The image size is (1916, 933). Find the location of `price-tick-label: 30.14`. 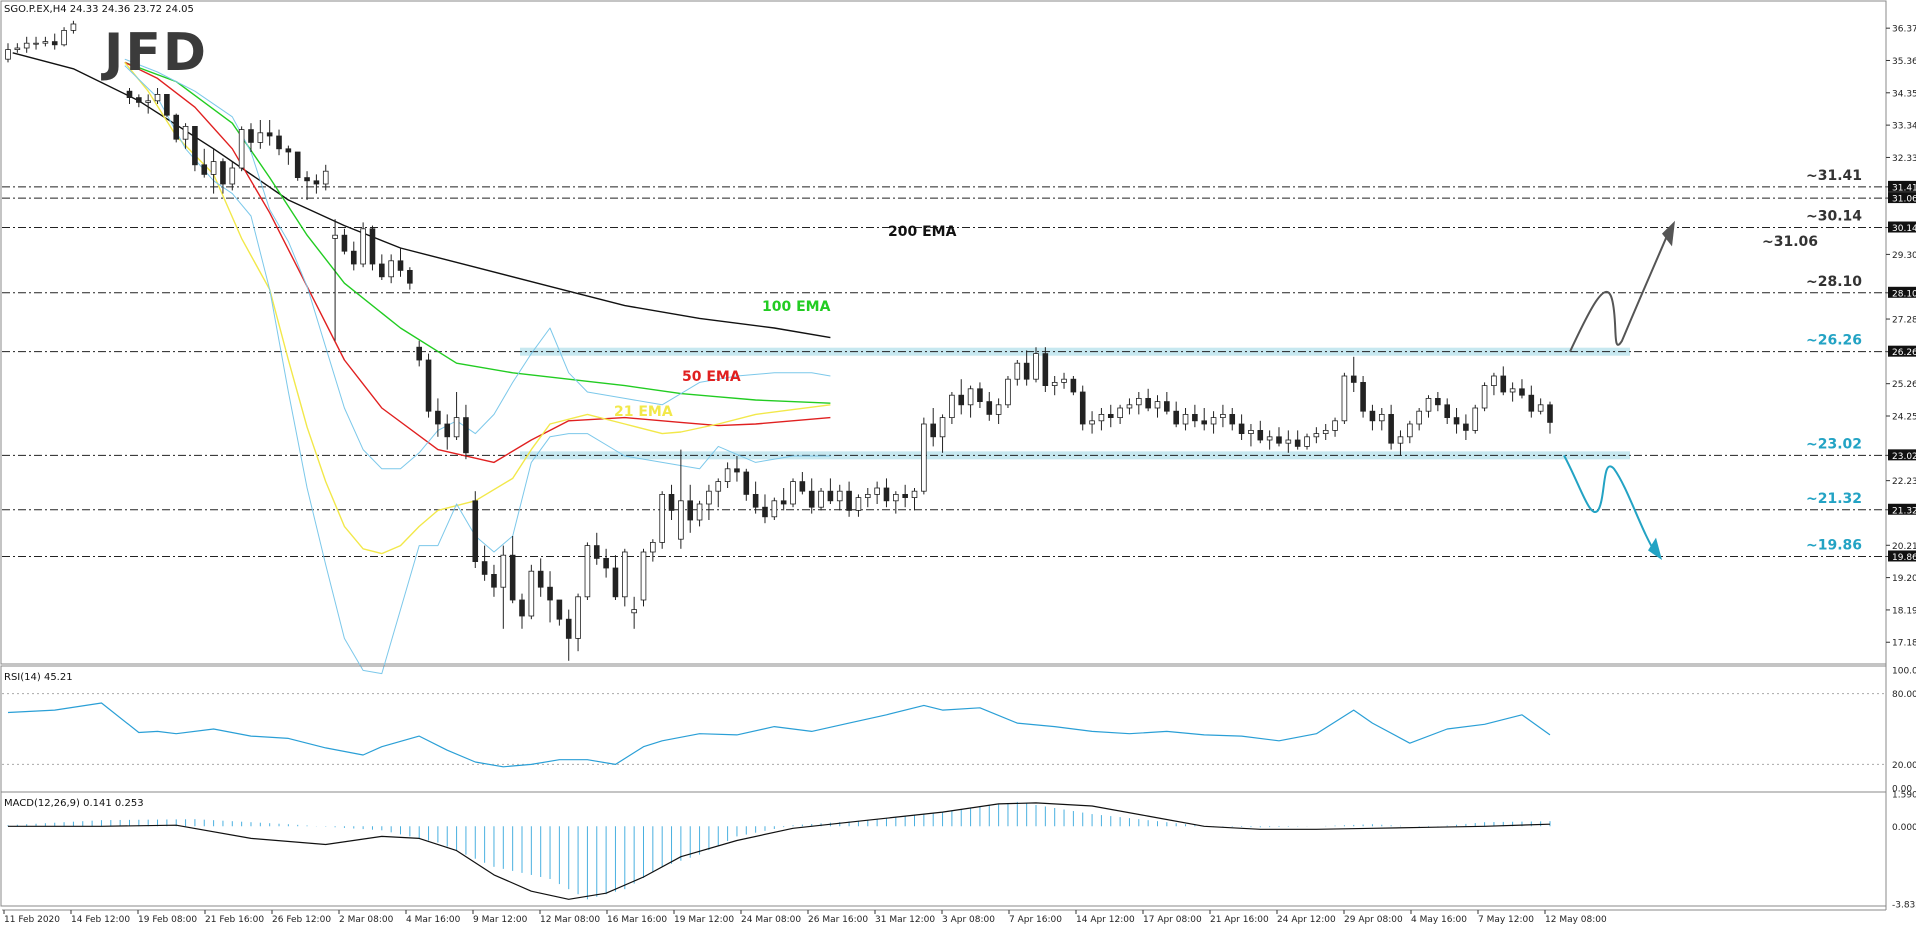

price-tick-label: 30.14 is located at coordinates (1904, 229).